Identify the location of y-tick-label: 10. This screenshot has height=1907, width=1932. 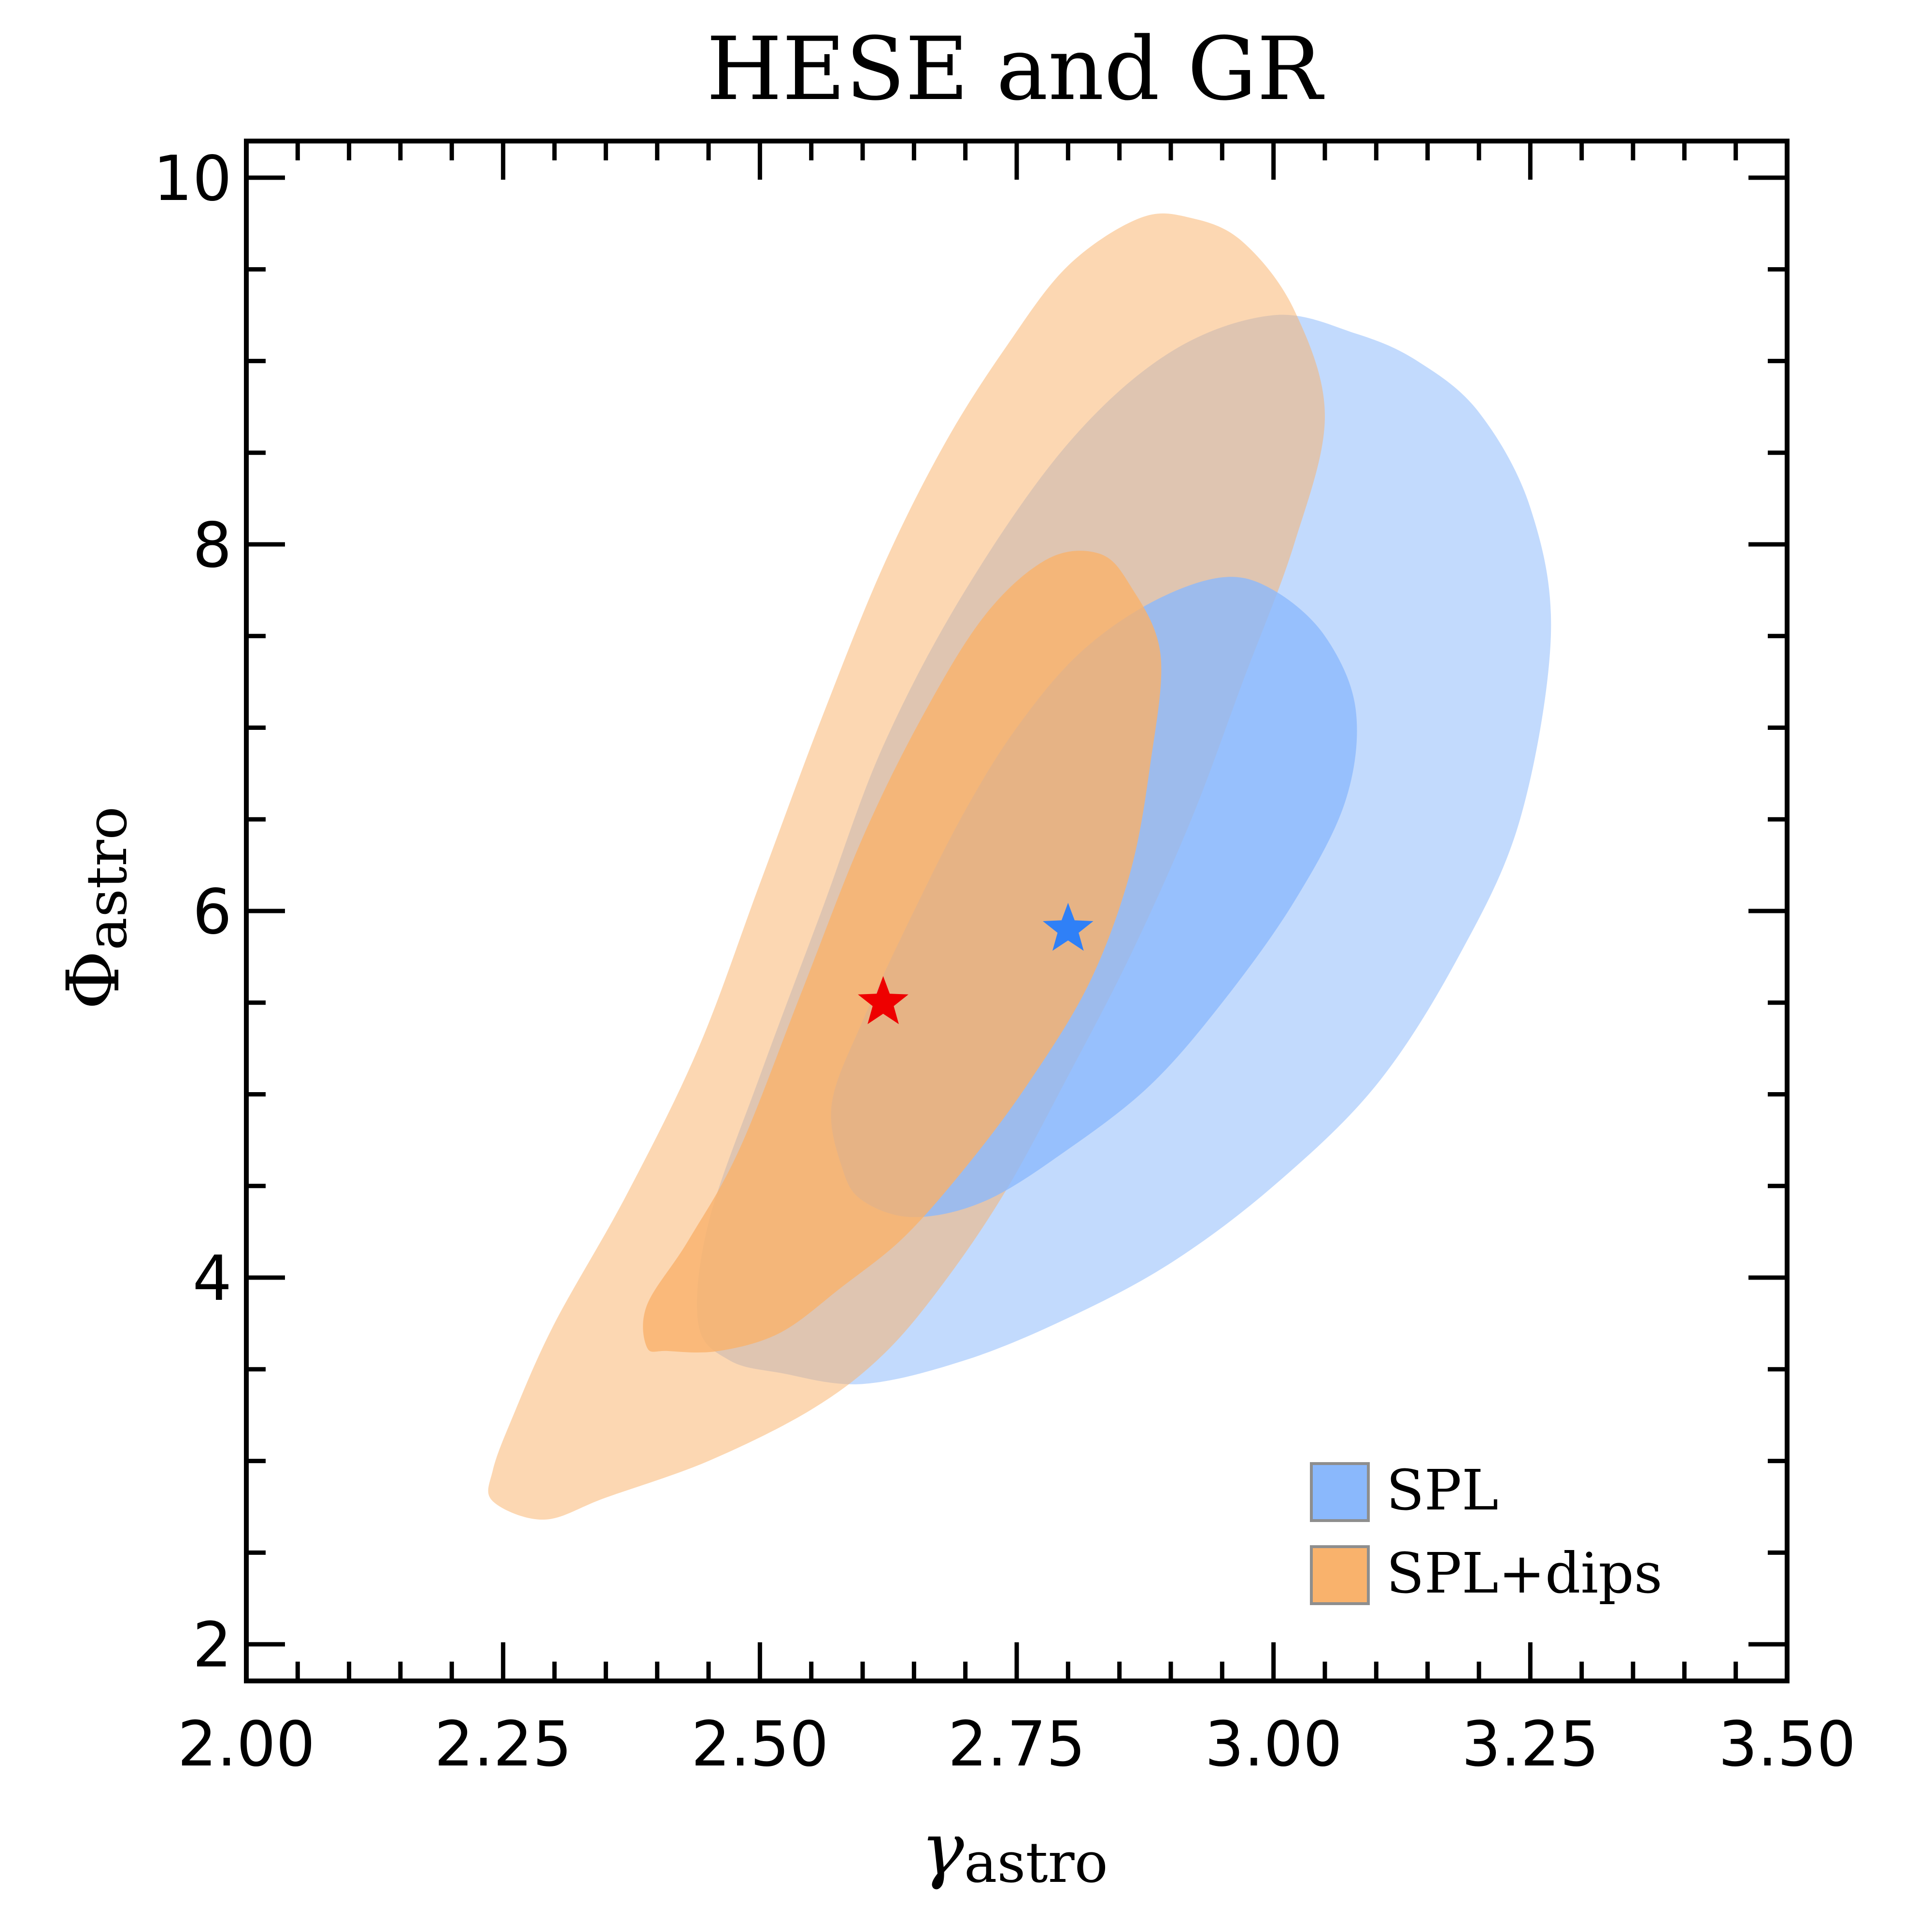
(192, 179).